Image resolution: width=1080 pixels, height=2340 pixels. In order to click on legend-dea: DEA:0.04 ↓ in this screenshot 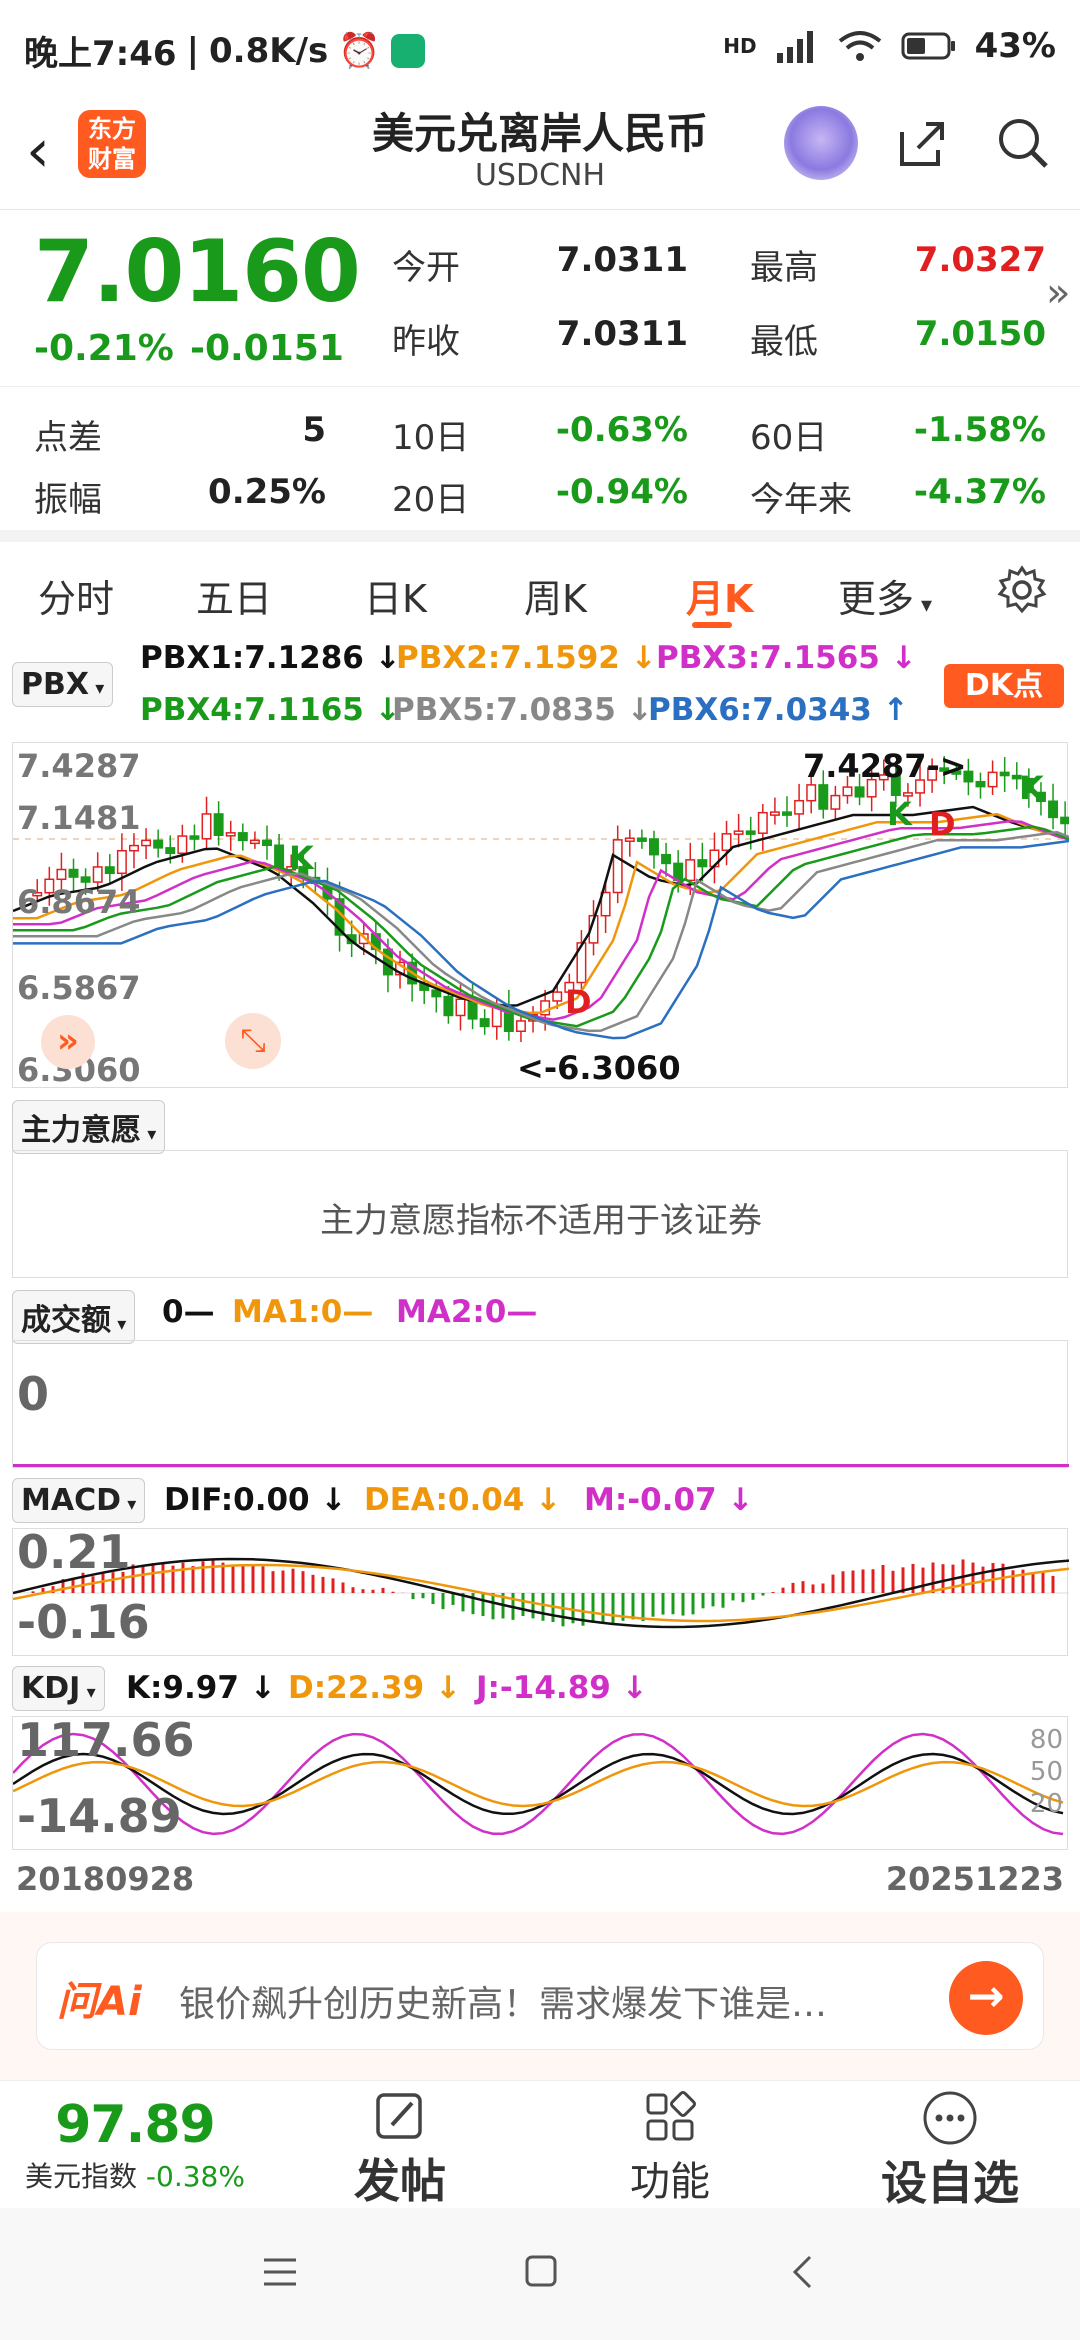, I will do `click(463, 1500)`.